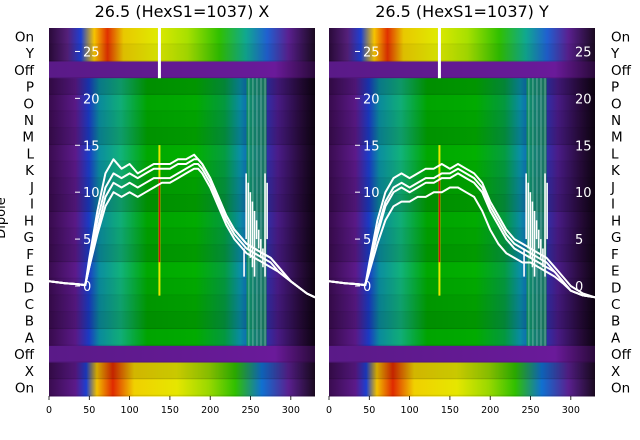 The width and height of the screenshot is (640, 440). Describe the element at coordinates (371, 146) in the screenshot. I see `overlay-tick-label: 15` at that location.